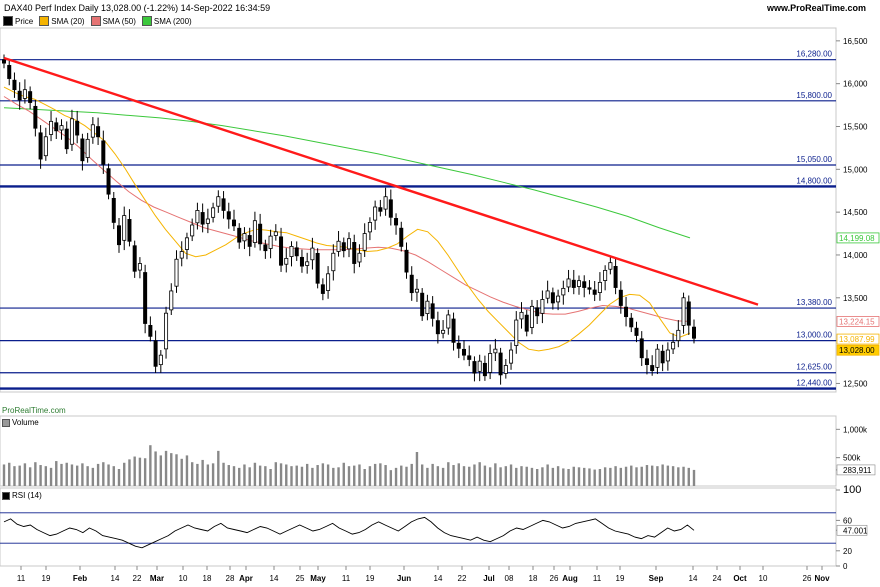 The height and width of the screenshot is (587, 880). Describe the element at coordinates (157, 578) in the screenshot. I see `x-tick-label: Mar` at that location.